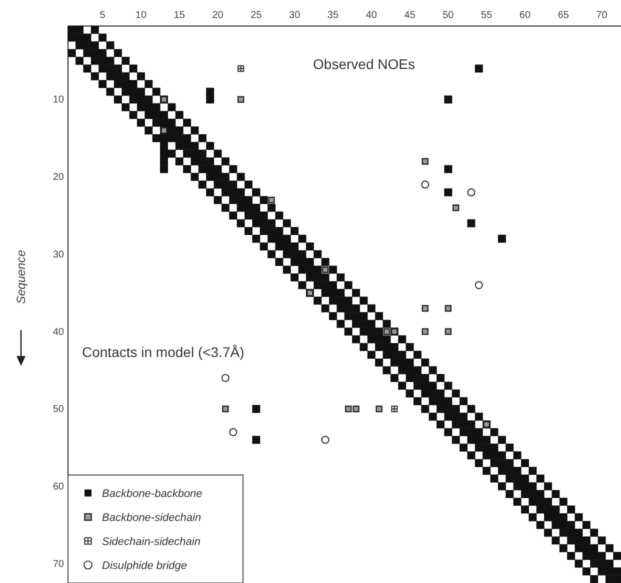 The width and height of the screenshot is (621, 583). What do you see at coordinates (180, 15) in the screenshot?
I see `x-tick-label: 15` at bounding box center [180, 15].